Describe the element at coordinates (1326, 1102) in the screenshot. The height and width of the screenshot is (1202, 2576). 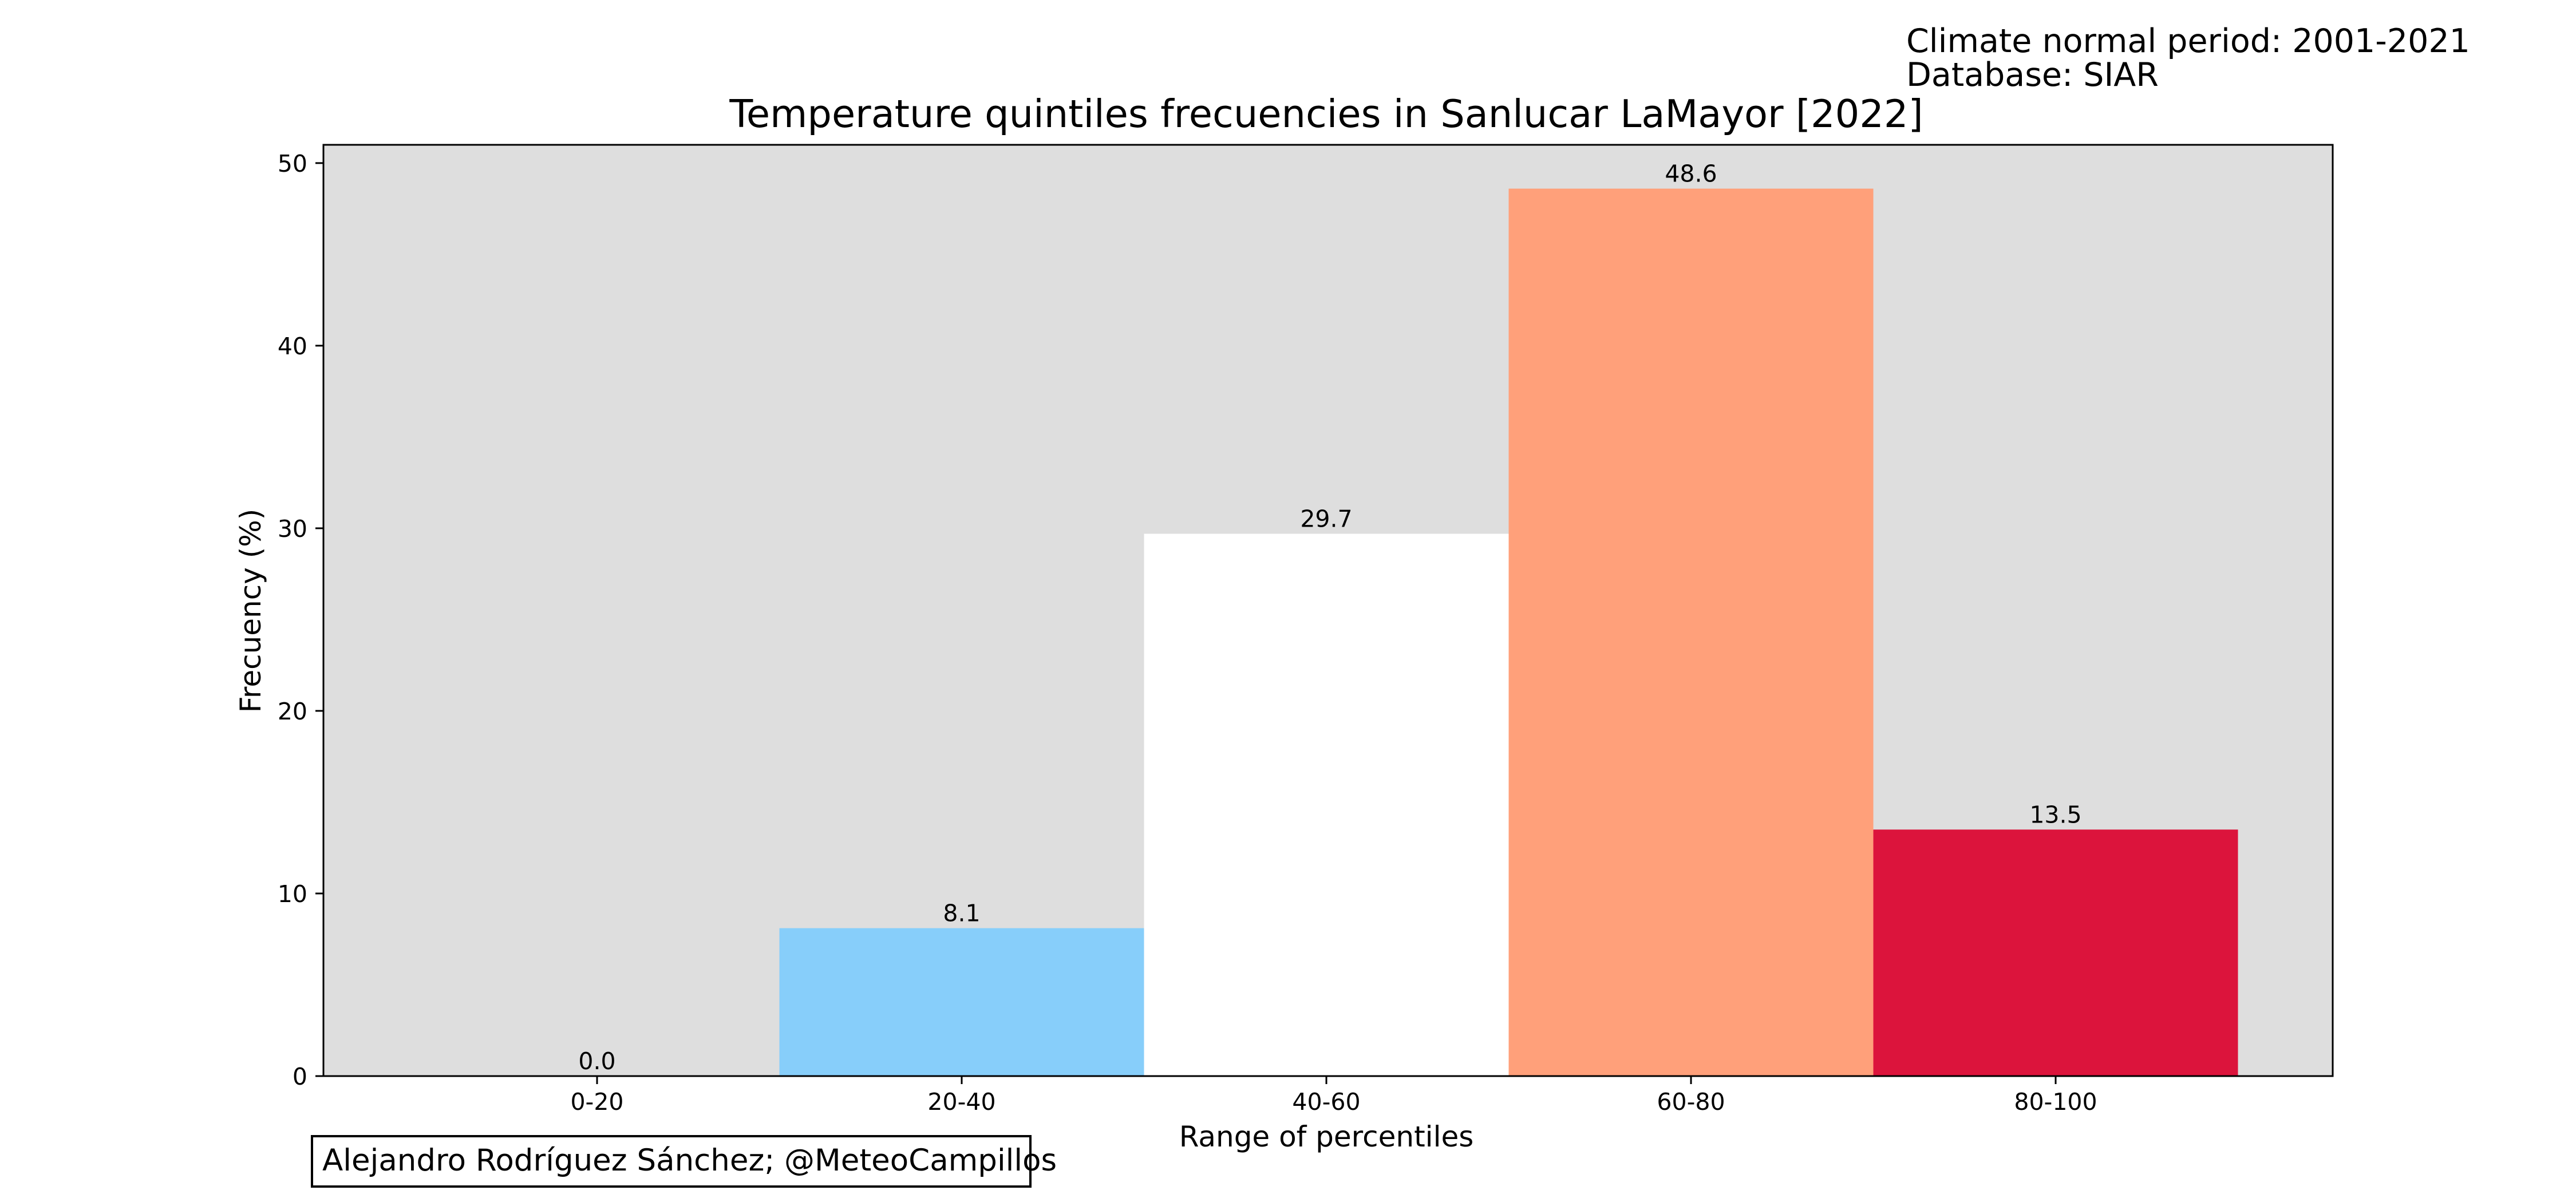
I see `x-tick-label-40-60: 40-60` at that location.